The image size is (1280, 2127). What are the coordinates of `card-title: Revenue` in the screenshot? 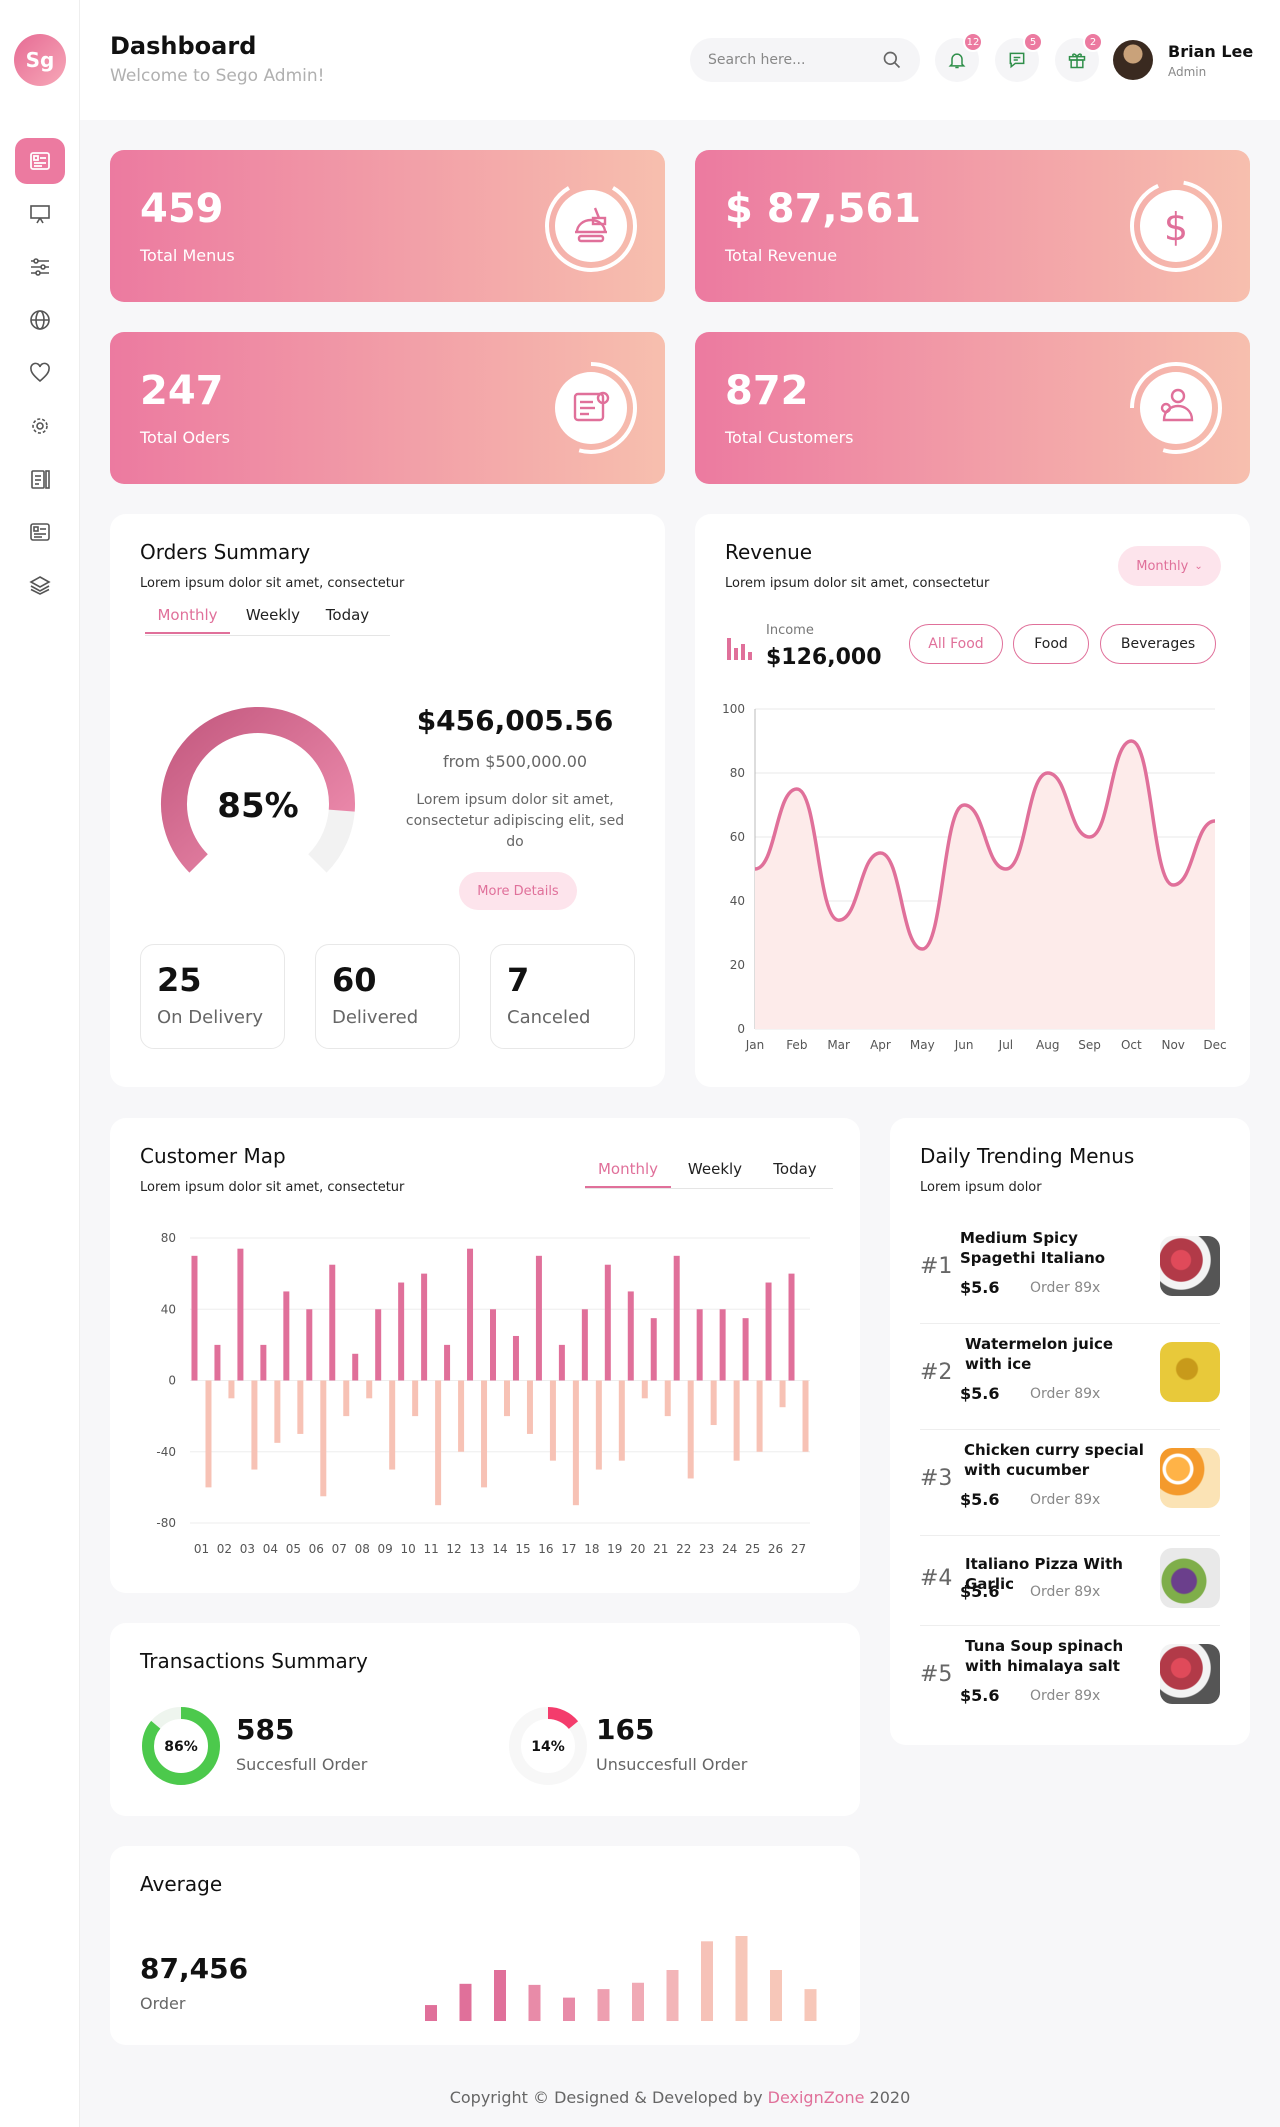 It's located at (769, 552).